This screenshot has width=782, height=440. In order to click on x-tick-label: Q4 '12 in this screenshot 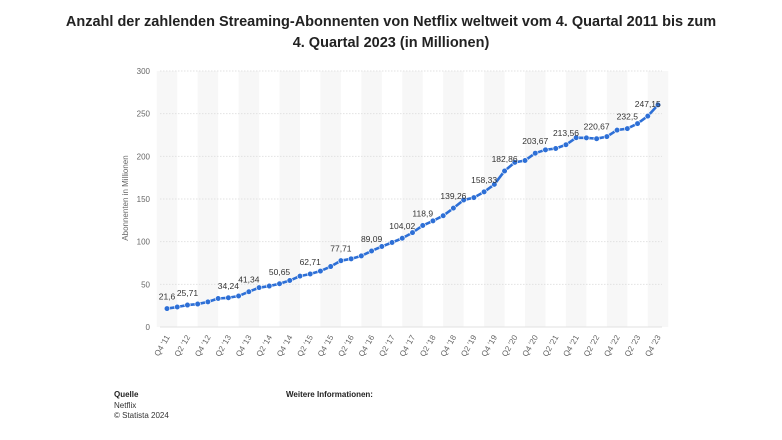, I will do `click(203, 345)`.